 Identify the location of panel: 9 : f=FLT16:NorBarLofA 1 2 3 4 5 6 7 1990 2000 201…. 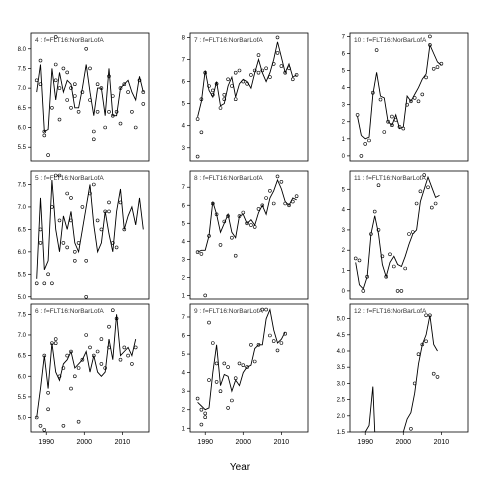
(245, 374).